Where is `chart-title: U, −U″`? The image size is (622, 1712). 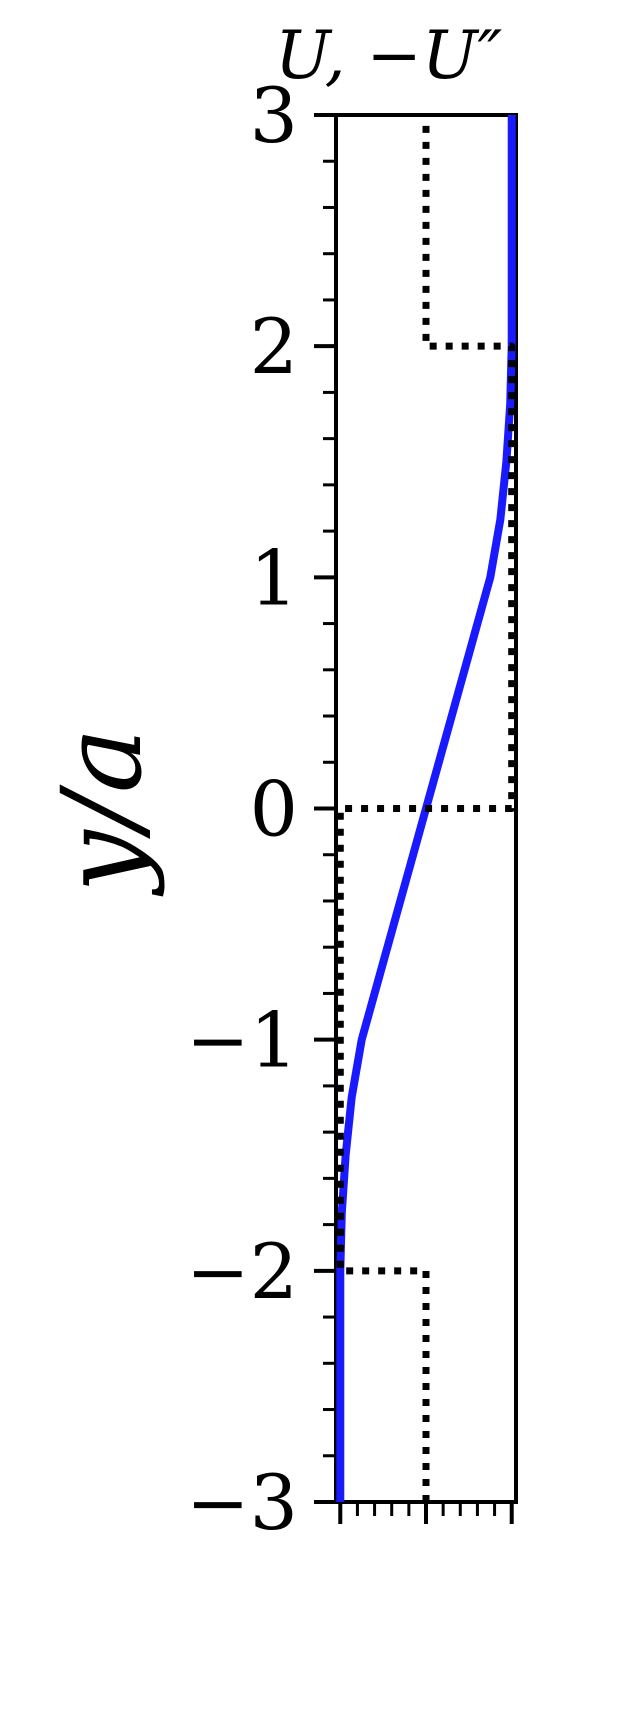 chart-title: U, −U″ is located at coordinates (388, 55).